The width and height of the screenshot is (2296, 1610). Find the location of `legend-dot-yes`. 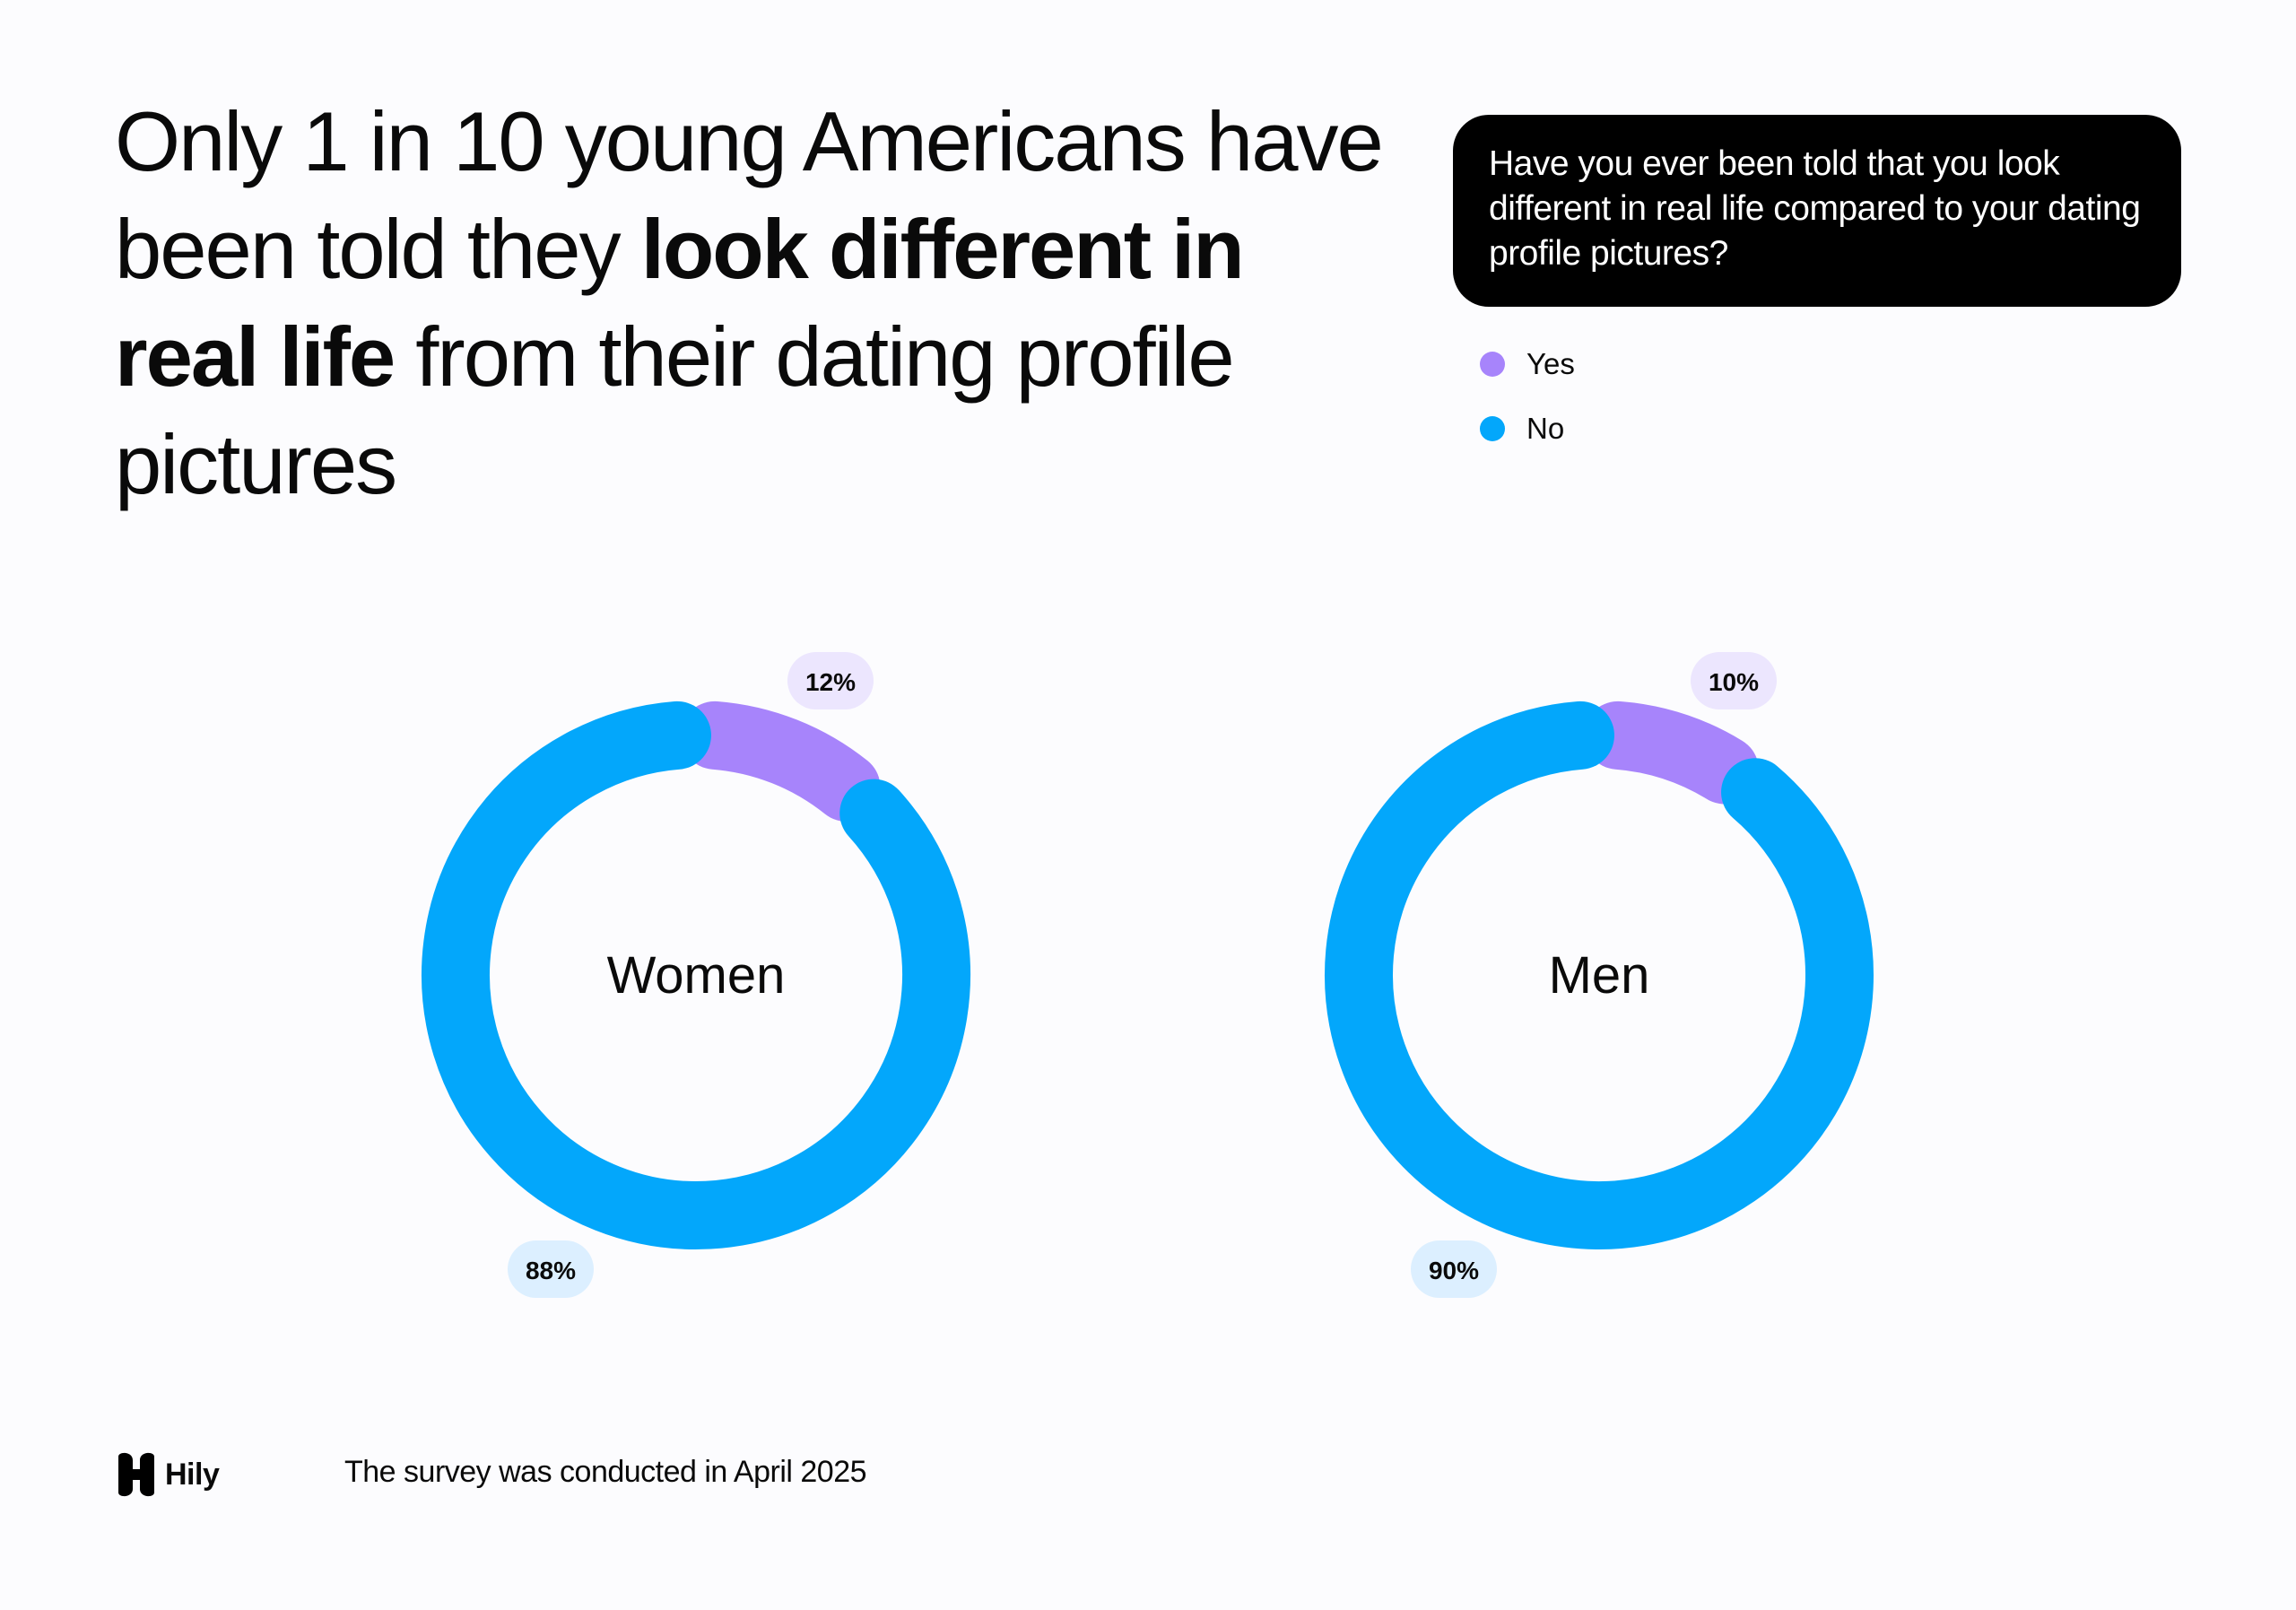

legend-dot-yes is located at coordinates (1492, 364).